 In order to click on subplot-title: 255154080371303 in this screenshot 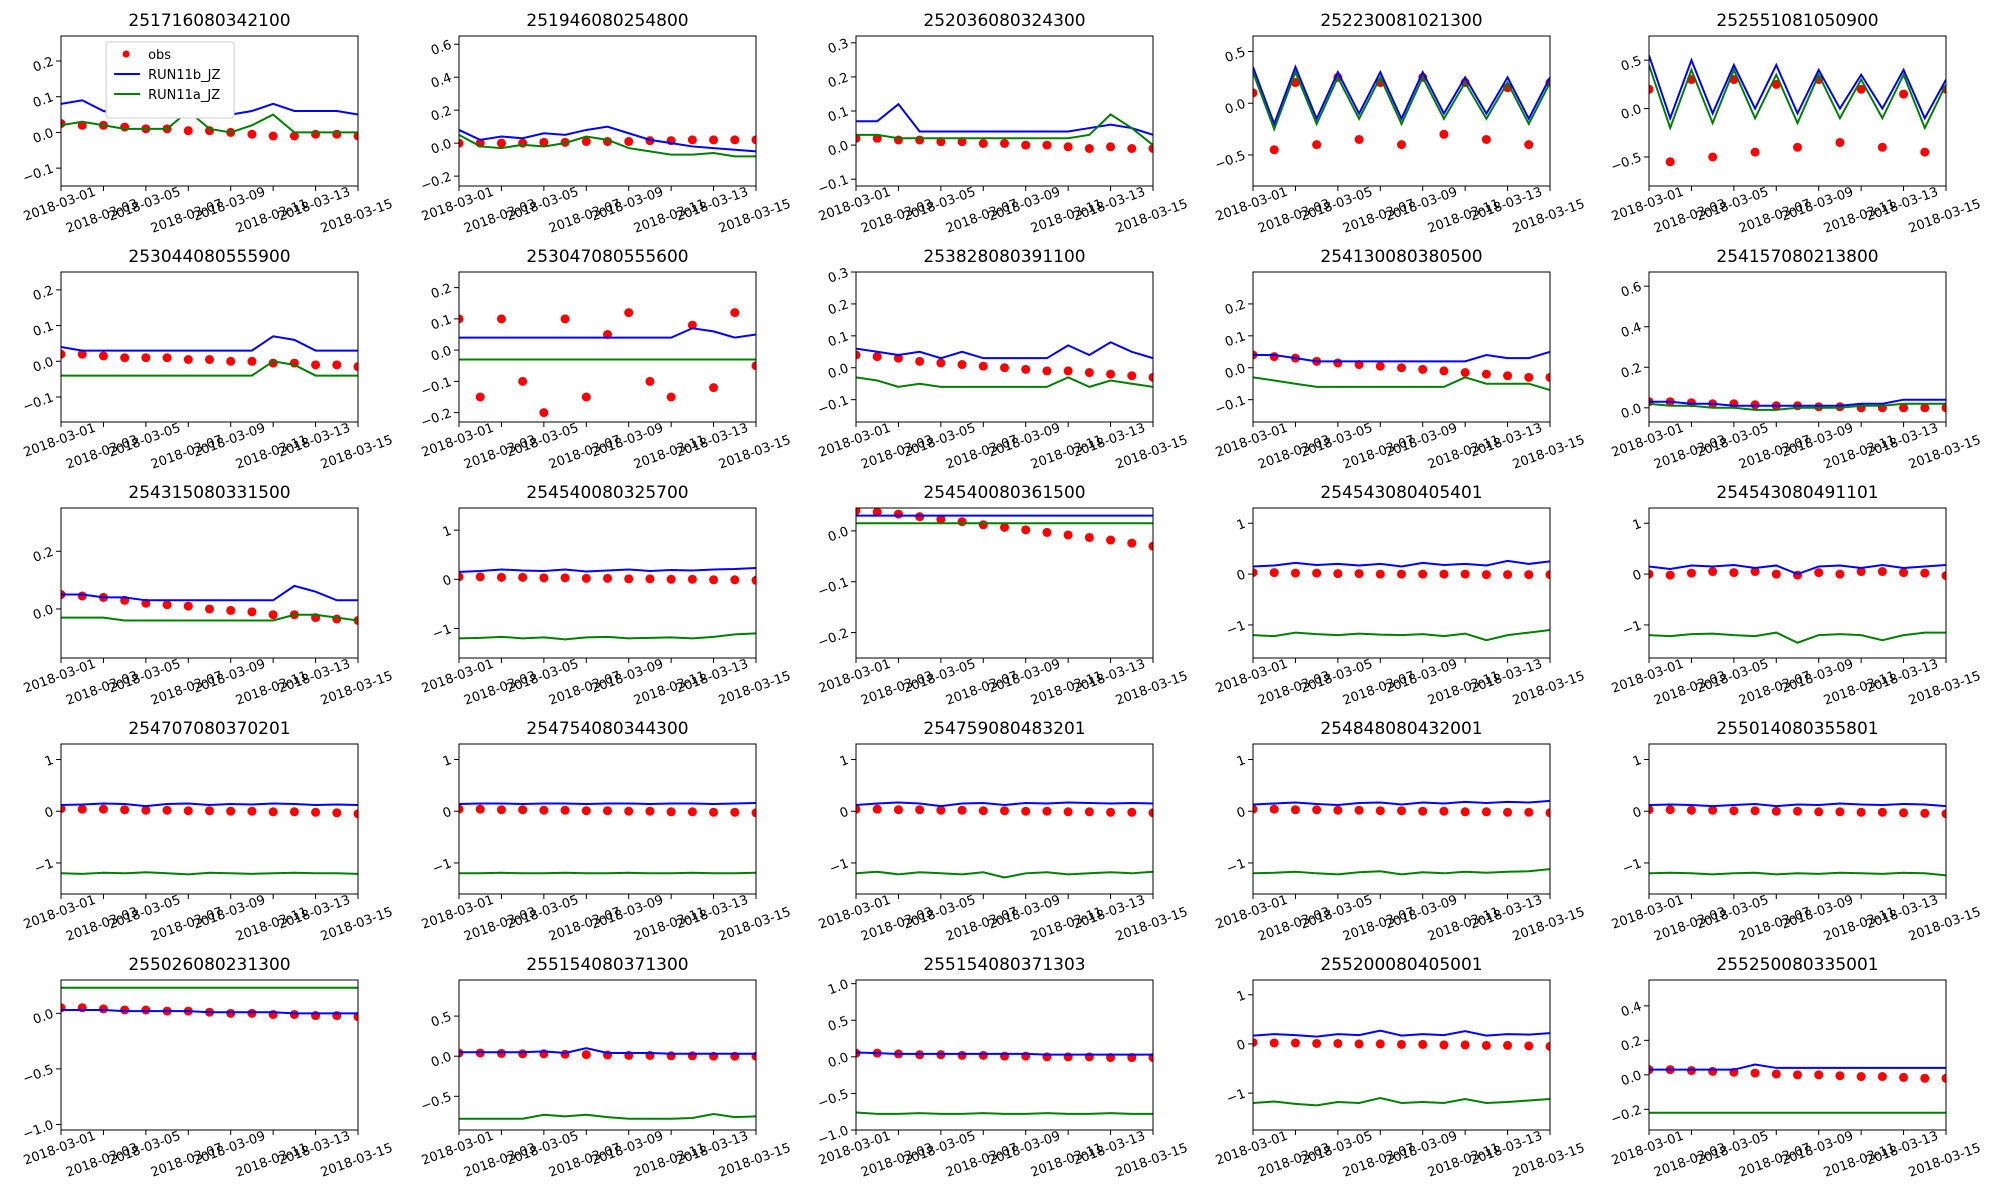, I will do `click(1004, 965)`.